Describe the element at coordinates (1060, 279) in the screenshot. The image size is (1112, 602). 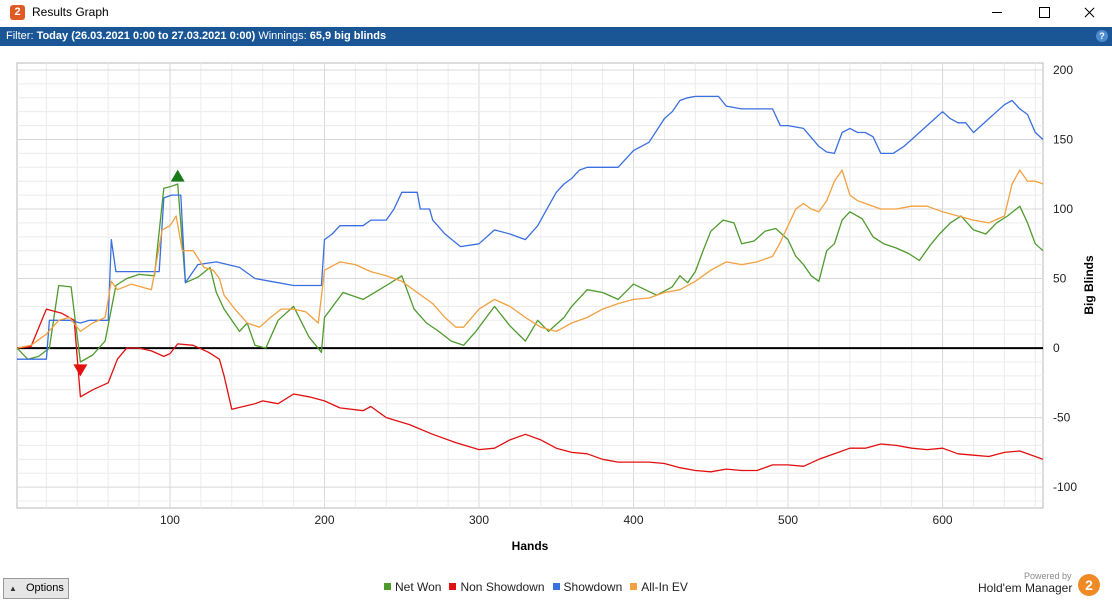
I see `y-tick-label: 50` at that location.